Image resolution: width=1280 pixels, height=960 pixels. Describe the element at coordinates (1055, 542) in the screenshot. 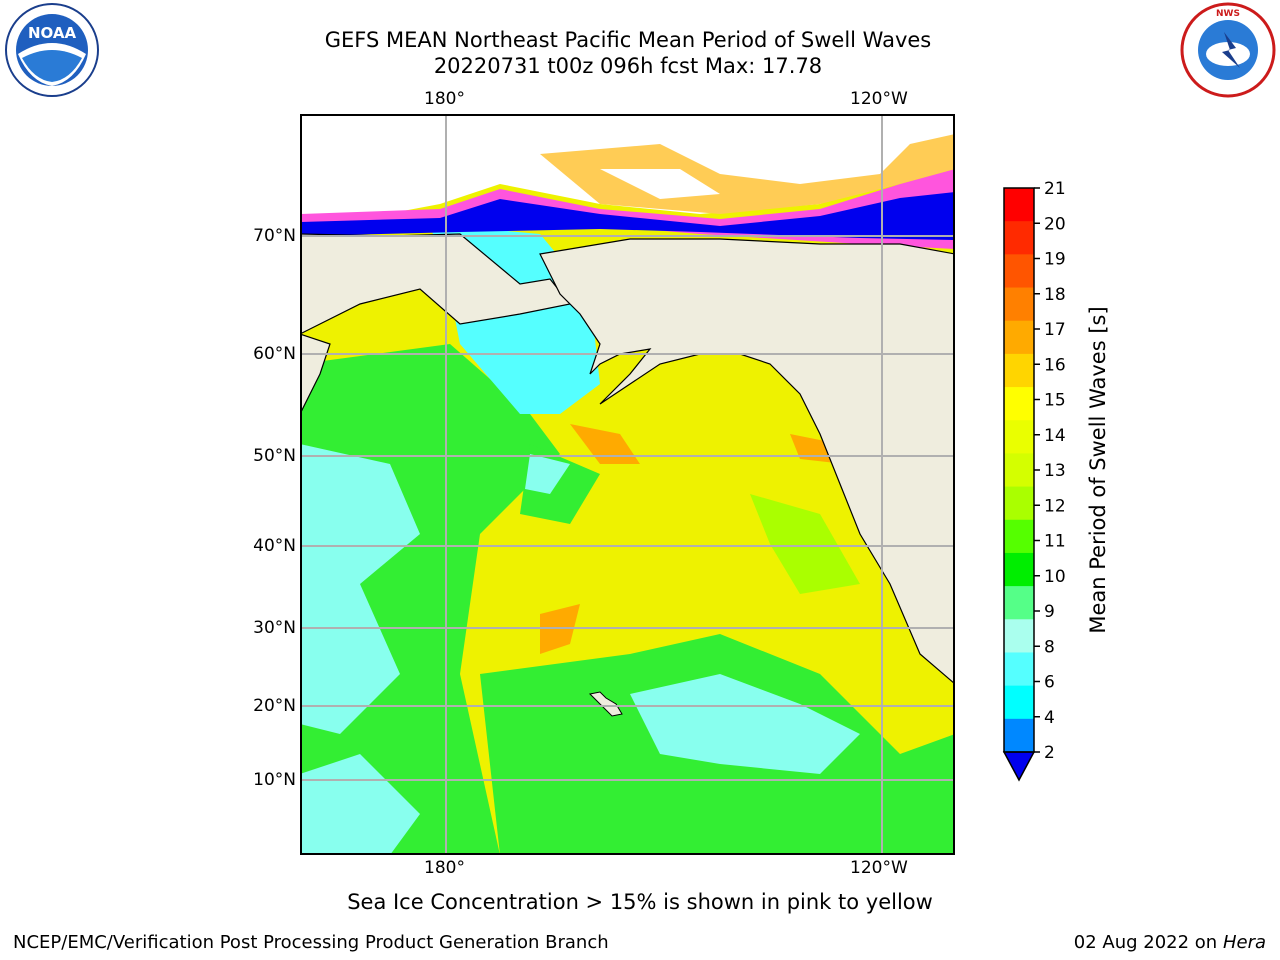

I see `colorbar-tick-label: 11` at that location.